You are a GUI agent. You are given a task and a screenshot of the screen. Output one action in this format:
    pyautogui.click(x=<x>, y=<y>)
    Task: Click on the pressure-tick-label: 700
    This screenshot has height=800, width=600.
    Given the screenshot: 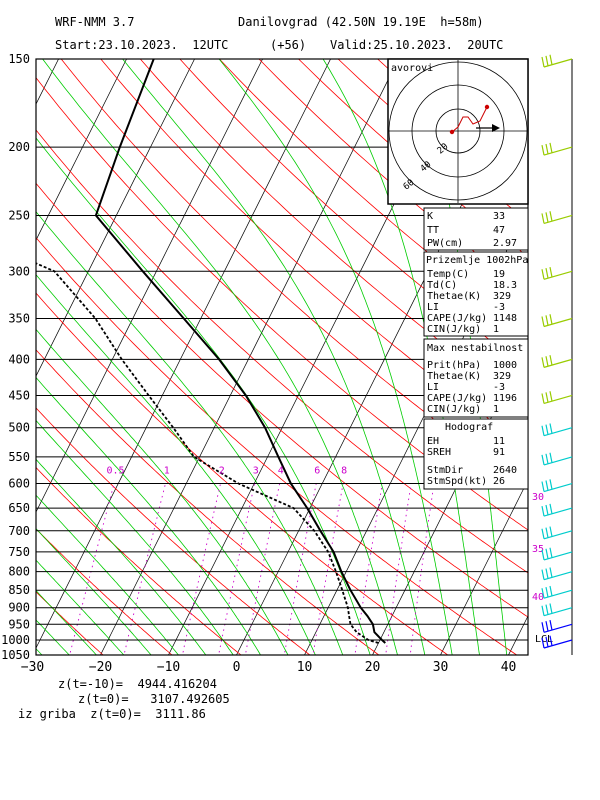 What is the action you would take?
    pyautogui.click(x=19, y=531)
    